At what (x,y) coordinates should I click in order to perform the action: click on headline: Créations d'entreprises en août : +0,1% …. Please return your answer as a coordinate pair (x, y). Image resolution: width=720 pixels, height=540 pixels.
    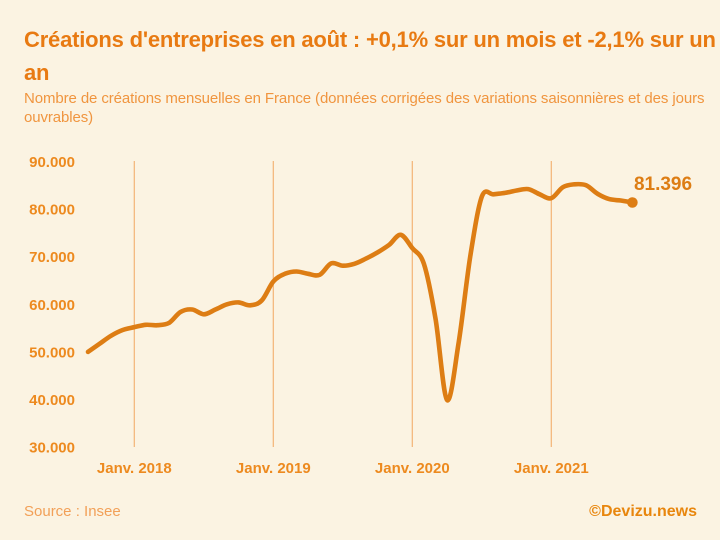
    Looking at the image, I should click on (370, 56).